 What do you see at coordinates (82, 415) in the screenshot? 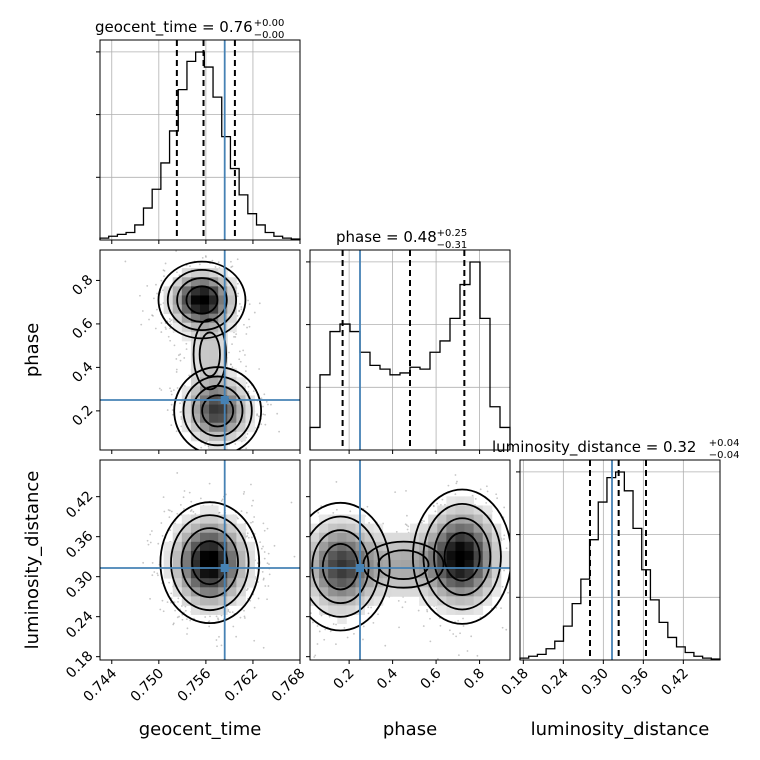
I see `y-tick-label: 0.2` at bounding box center [82, 415].